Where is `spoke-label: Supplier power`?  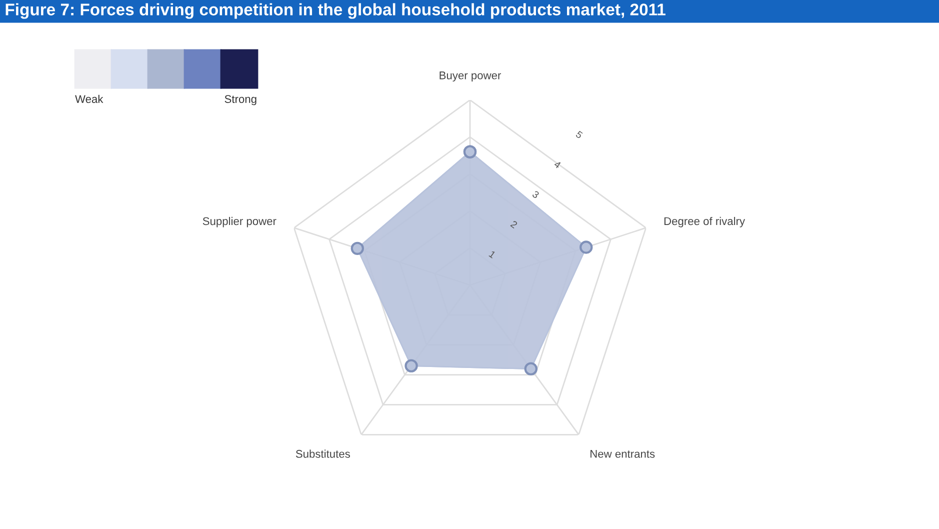 spoke-label: Supplier power is located at coordinates (239, 222).